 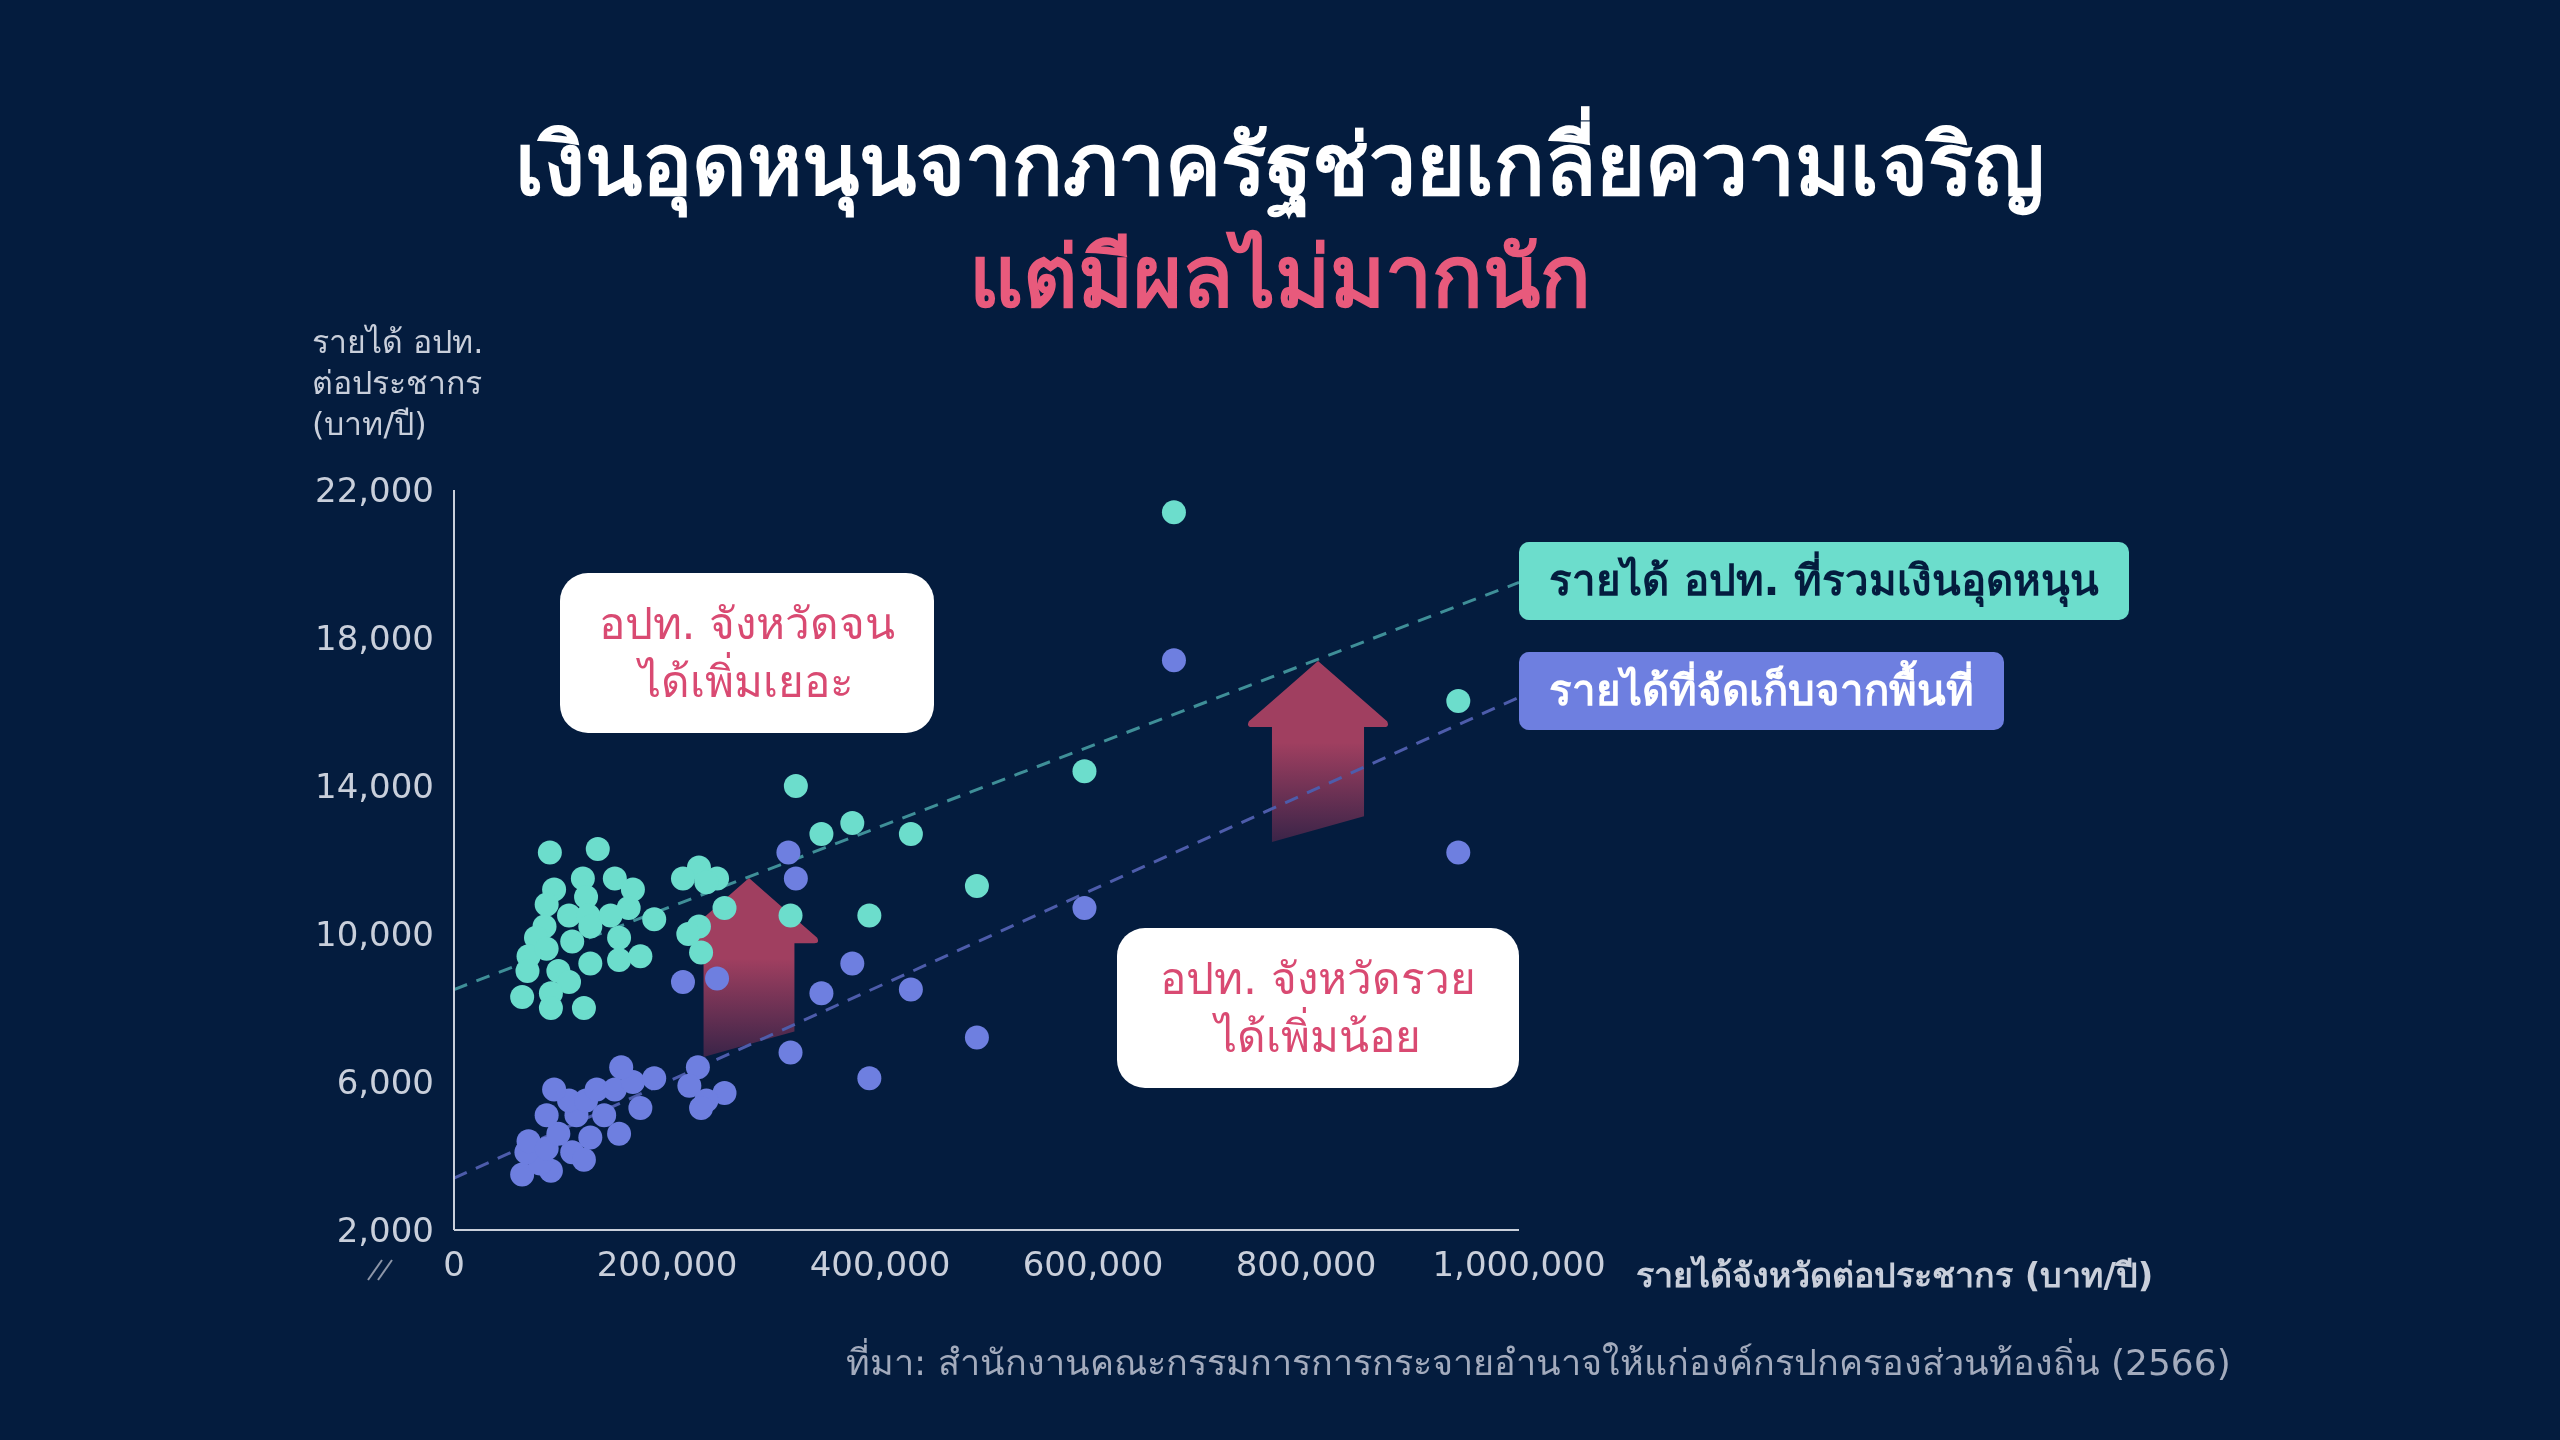 What do you see at coordinates (1761, 691) in the screenshot?
I see `text: รายได้ที่จัดเก็บจากพื้นที่` at bounding box center [1761, 691].